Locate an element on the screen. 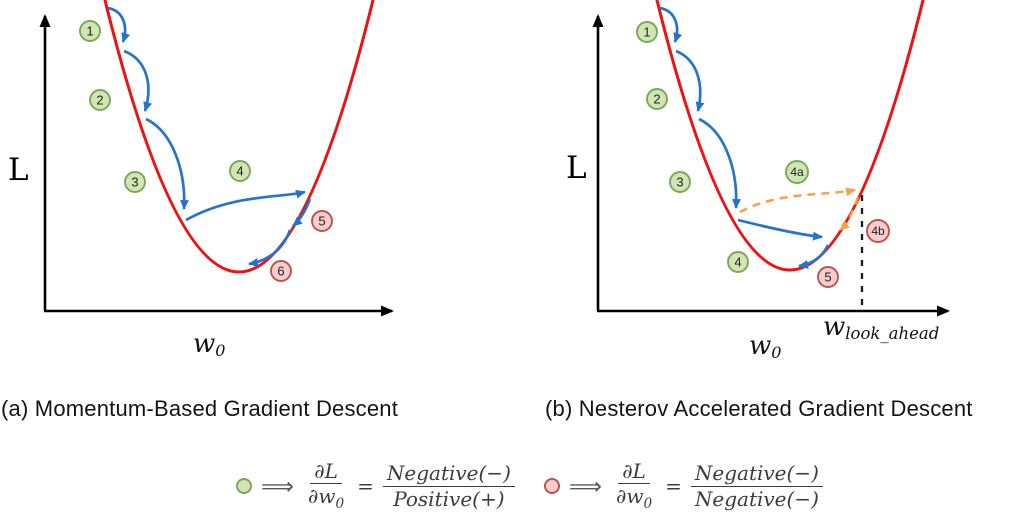  svg-text: 6 is located at coordinates (280, 271).